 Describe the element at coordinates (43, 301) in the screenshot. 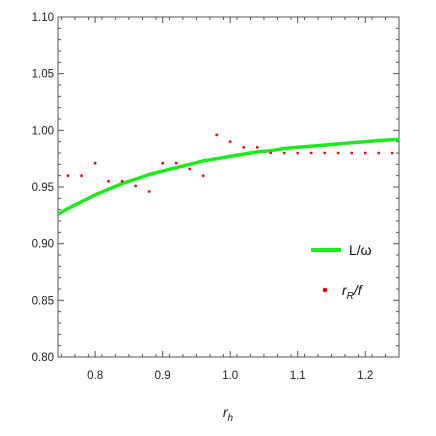

I see `y-tick-label: 0.85` at that location.